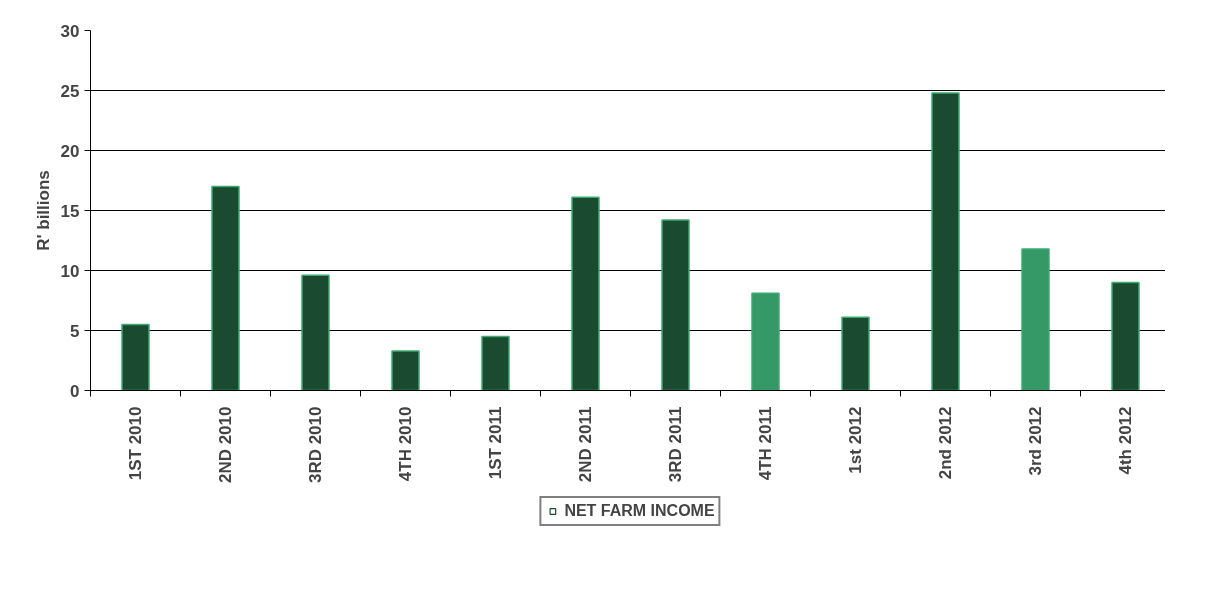 The width and height of the screenshot is (1210, 612). I want to click on x-tick-label: 2nd 2012, so click(945, 443).